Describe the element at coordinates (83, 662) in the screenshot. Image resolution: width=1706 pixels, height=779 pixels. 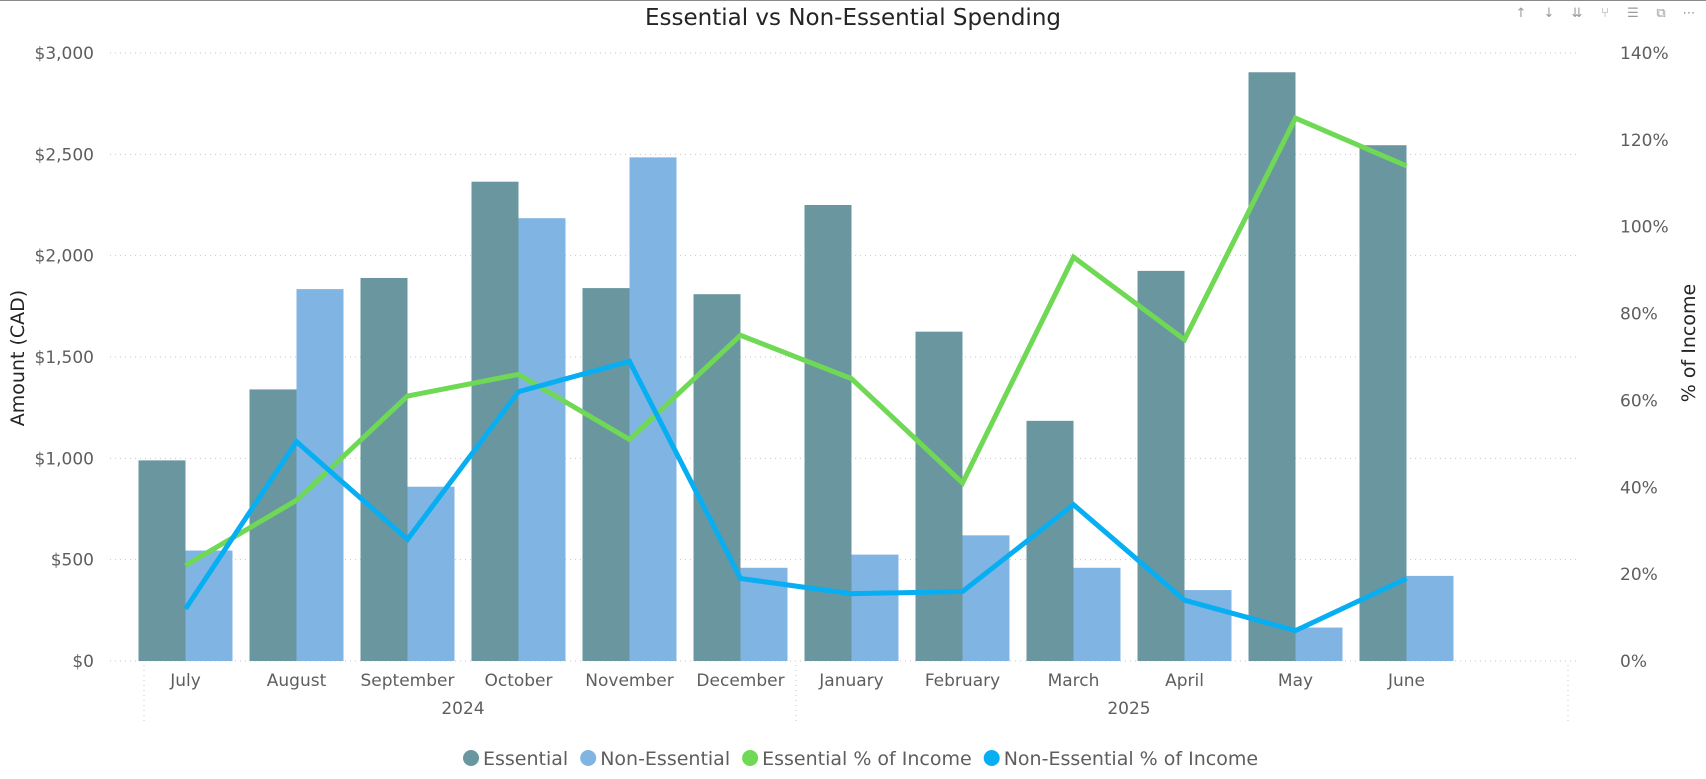
I see `y-tick-label: $0` at that location.